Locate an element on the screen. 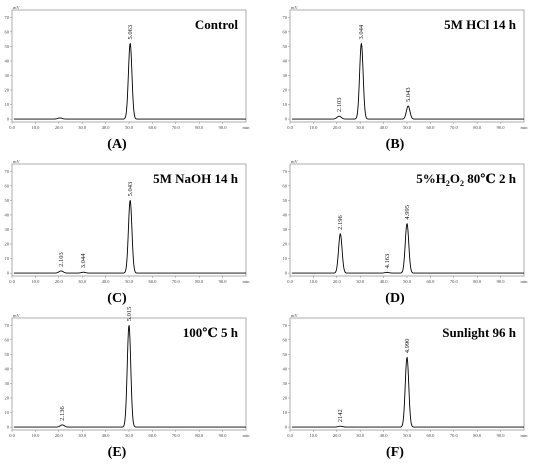  panel-title: 100℃ 5 h is located at coordinates (211, 332).